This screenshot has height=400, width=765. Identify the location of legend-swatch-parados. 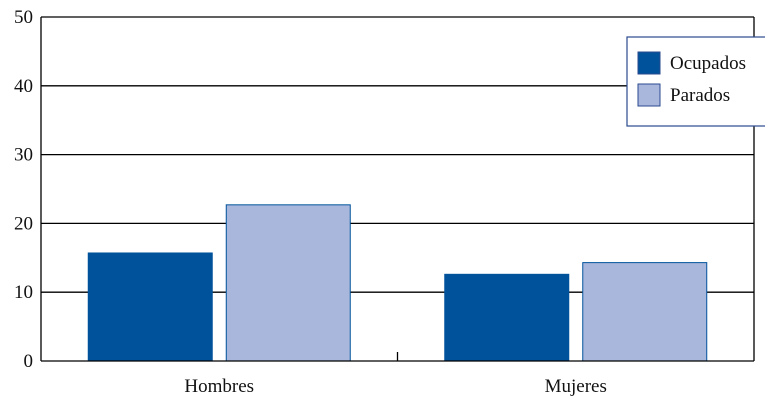
(649, 95).